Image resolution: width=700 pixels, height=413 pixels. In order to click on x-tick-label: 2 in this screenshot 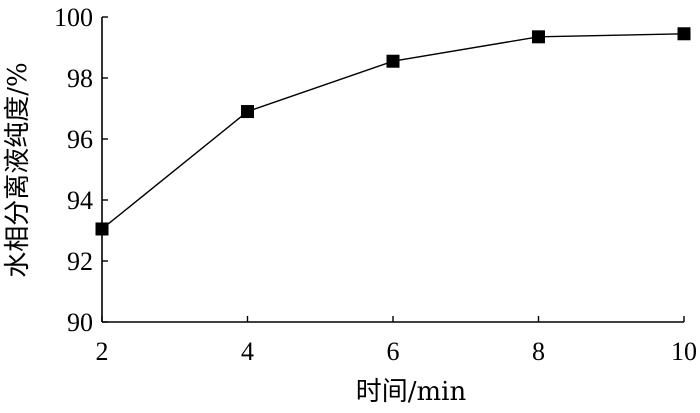, I will do `click(102, 351)`.